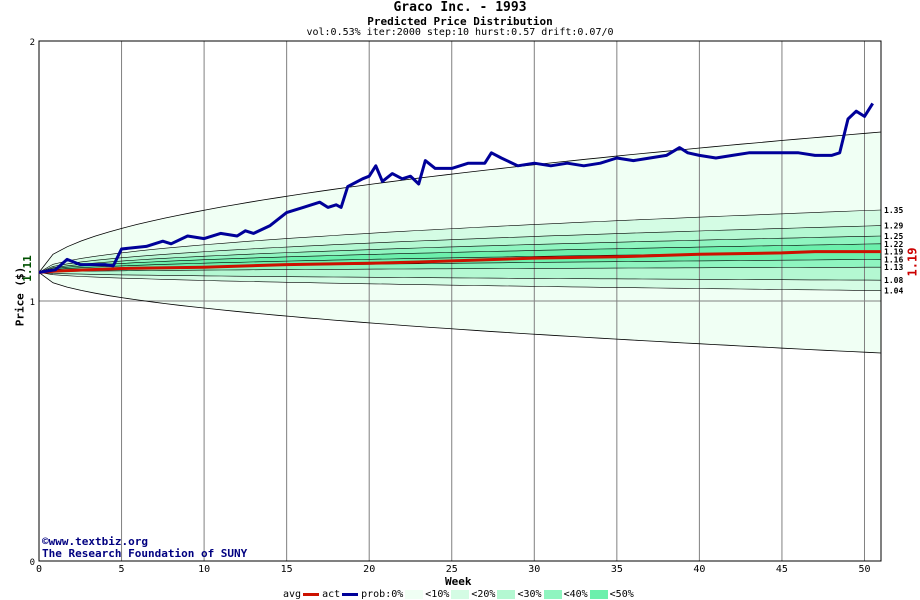  I want to click on x-axis-label: Week, so click(458, 581).